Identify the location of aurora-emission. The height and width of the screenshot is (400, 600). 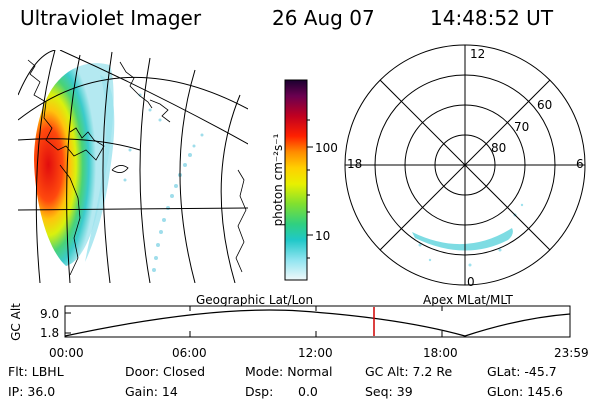
(74, 165).